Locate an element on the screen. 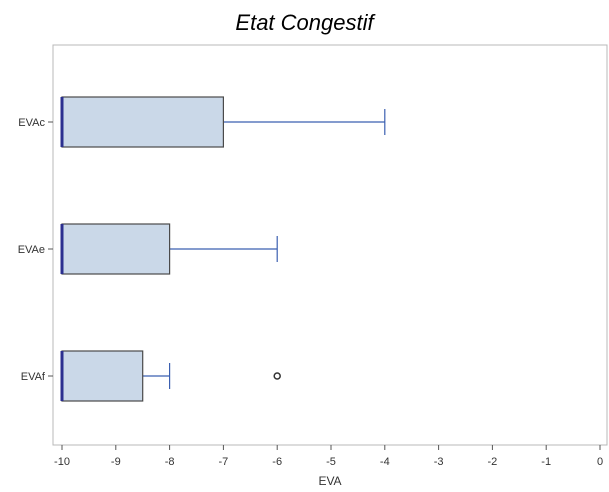  x-tick-label: -9 is located at coordinates (116, 462).